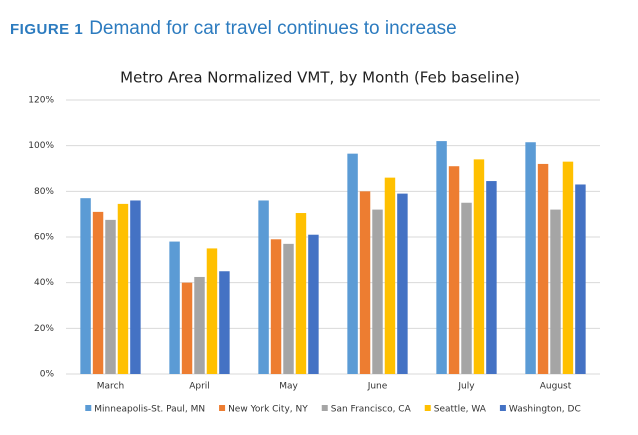 This screenshot has height=435, width=638. What do you see at coordinates (149, 410) in the screenshot?
I see `legend-label: Minneapolis-St. Paul, MN` at bounding box center [149, 410].